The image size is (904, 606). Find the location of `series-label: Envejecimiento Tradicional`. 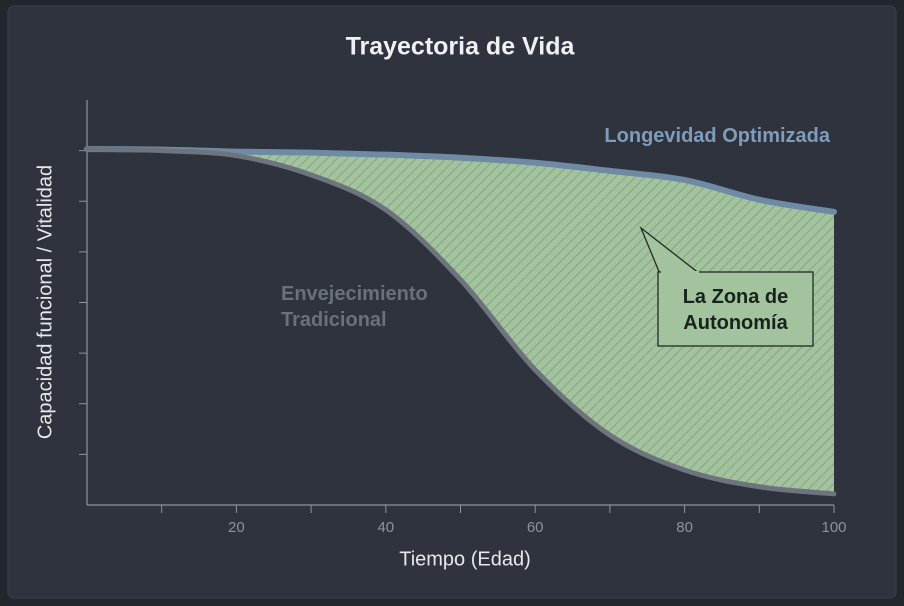

series-label: Envejecimiento Tradicional is located at coordinates (354, 307).